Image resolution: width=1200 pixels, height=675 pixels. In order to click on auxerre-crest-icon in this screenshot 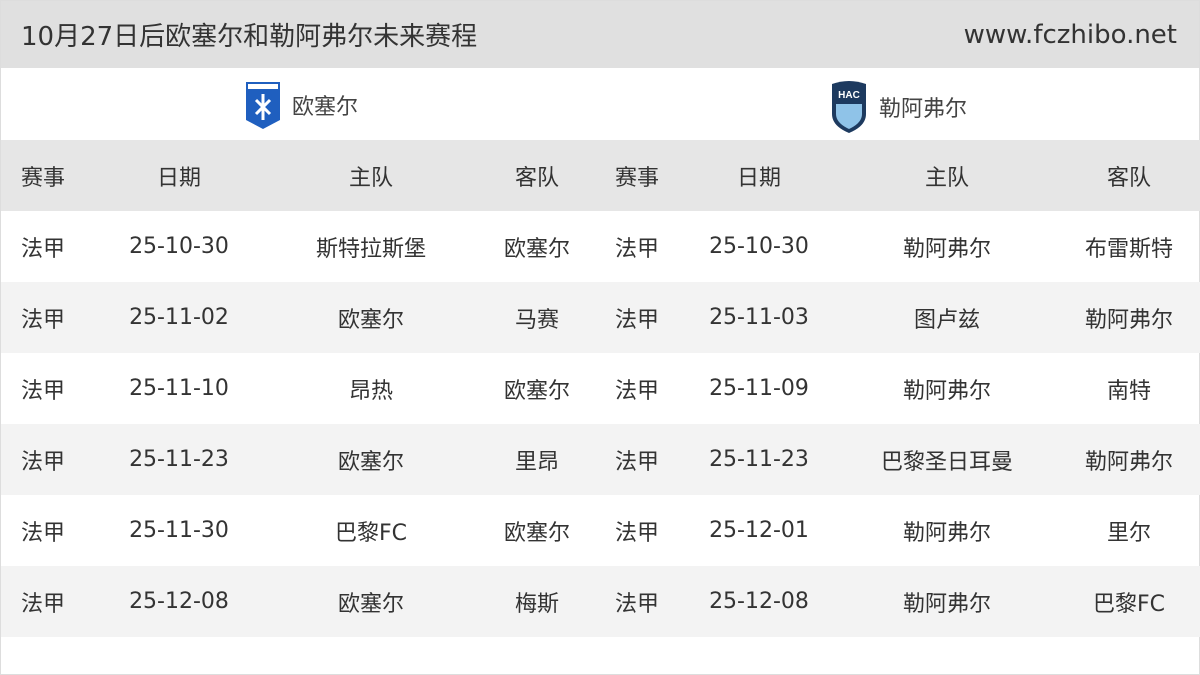, I will do `click(263, 105)`.